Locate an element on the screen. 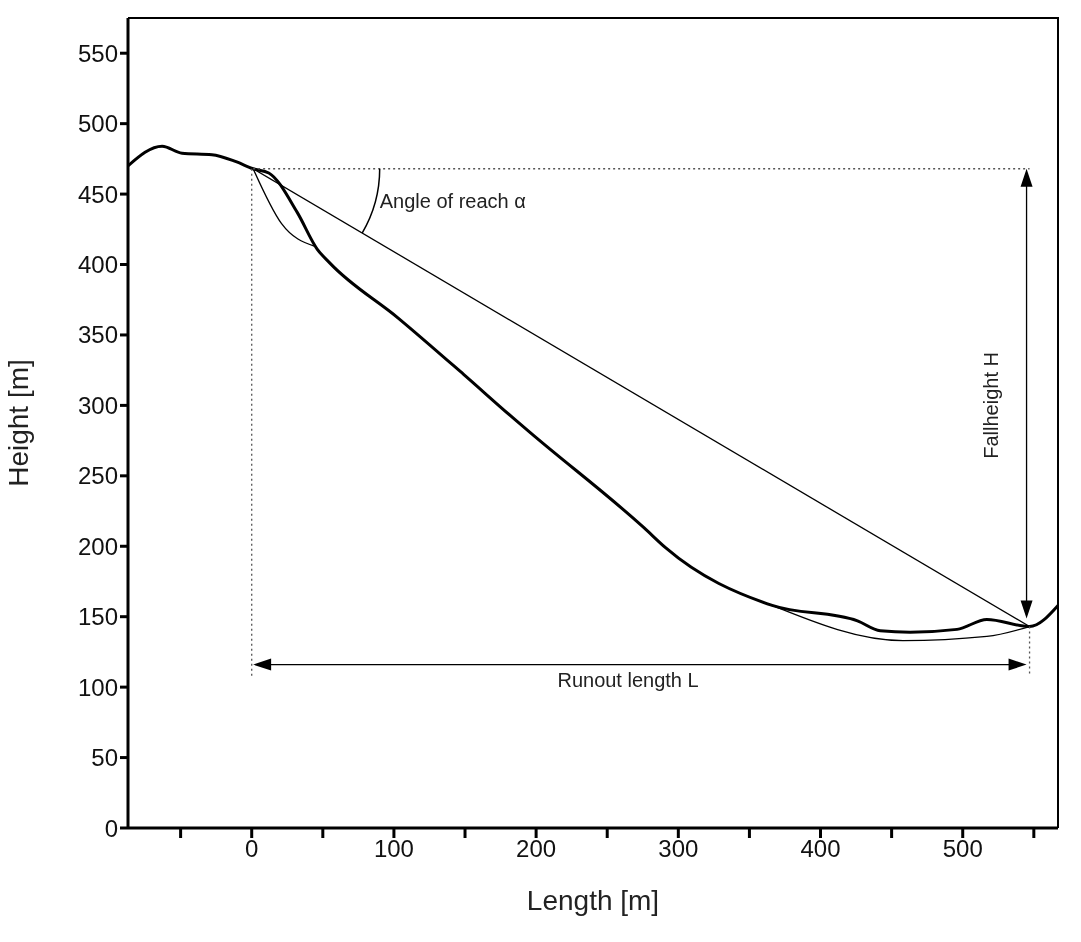  y-tick-label: 350 is located at coordinates (97, 335).